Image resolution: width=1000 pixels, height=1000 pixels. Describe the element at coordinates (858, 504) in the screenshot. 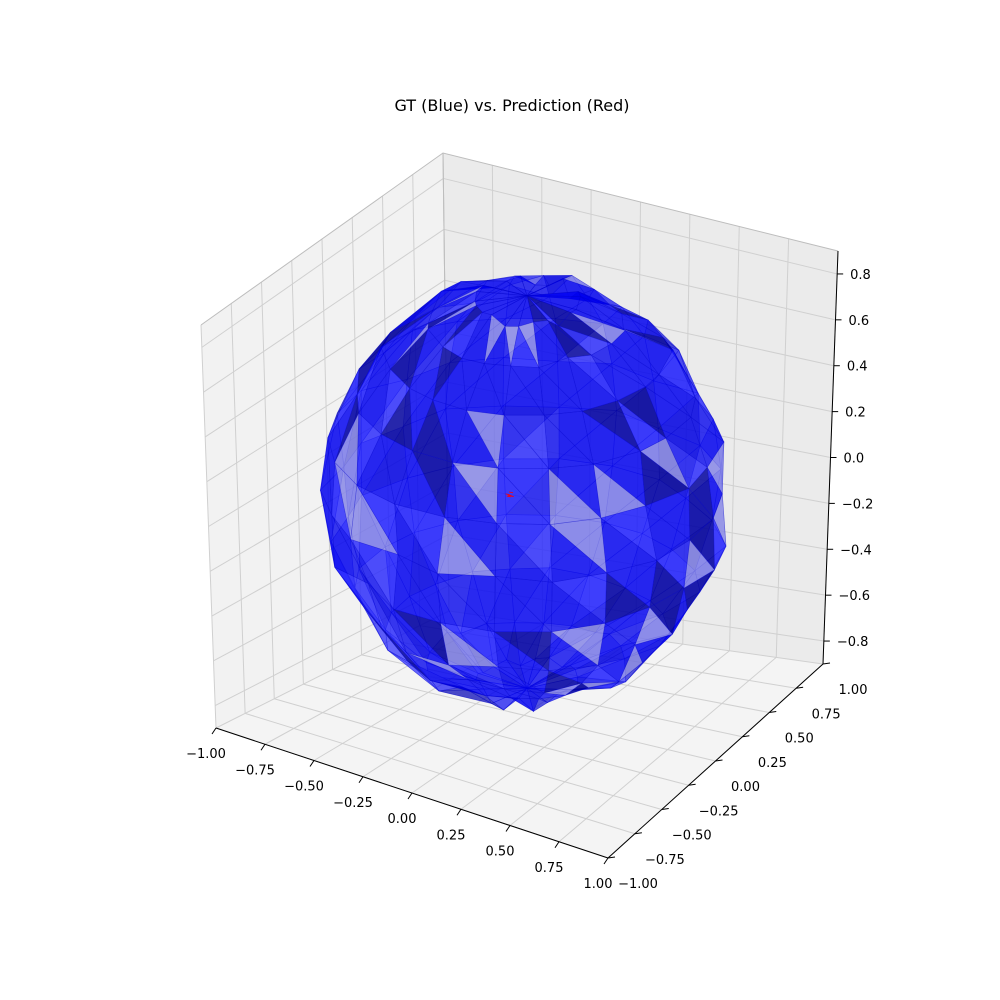

I see `z-tick-label: −0.2` at that location.